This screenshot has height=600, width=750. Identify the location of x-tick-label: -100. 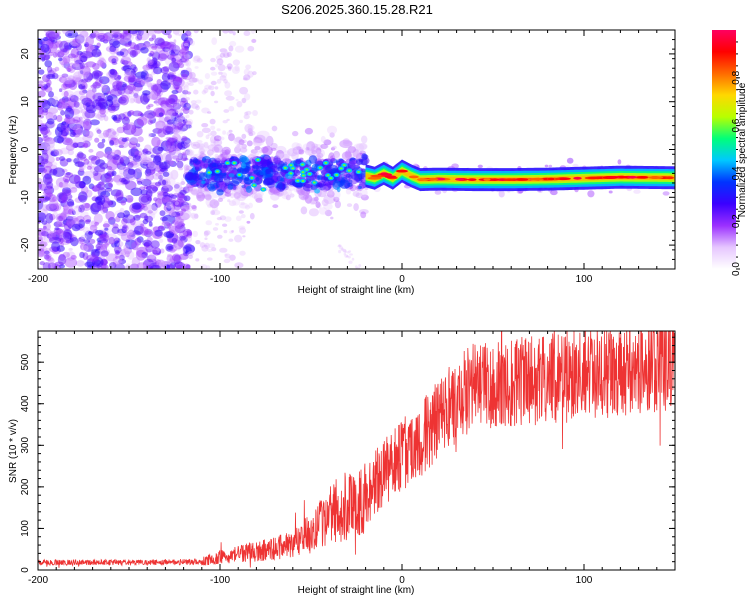
(220, 580).